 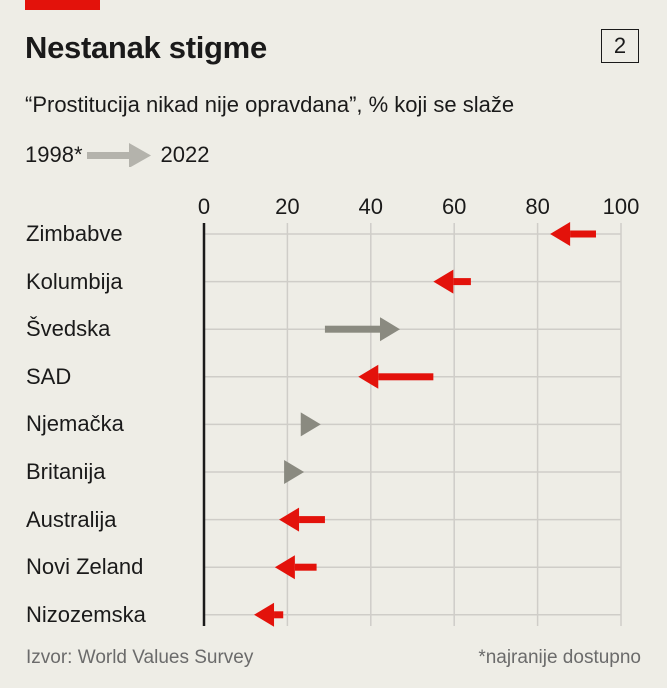 I want to click on category-label: Novi Zeland, so click(x=85, y=567).